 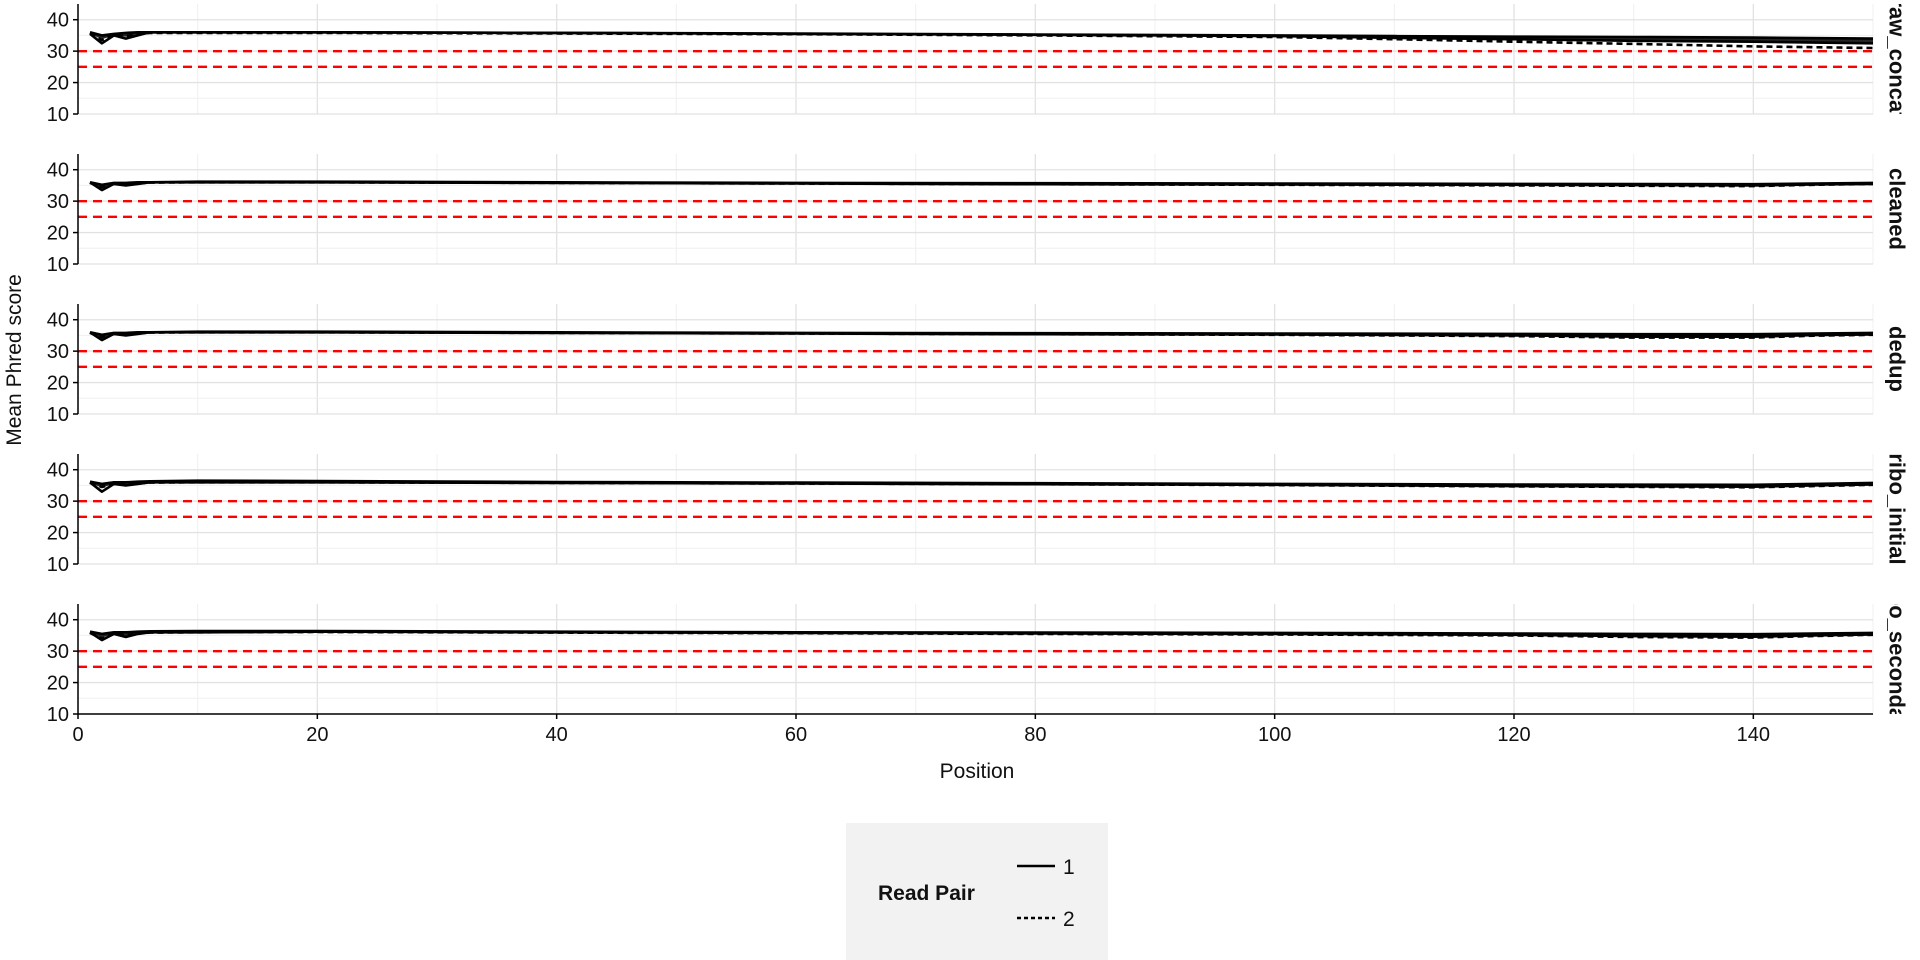 I want to click on x-tick-label: 140, so click(x=1753, y=735).